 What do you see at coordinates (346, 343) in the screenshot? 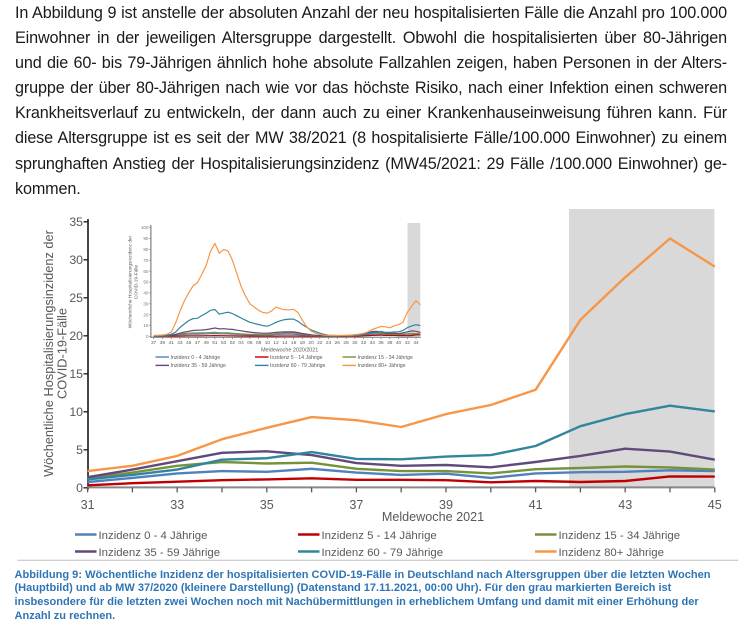
I see `svg-text: 28` at bounding box center [346, 343].